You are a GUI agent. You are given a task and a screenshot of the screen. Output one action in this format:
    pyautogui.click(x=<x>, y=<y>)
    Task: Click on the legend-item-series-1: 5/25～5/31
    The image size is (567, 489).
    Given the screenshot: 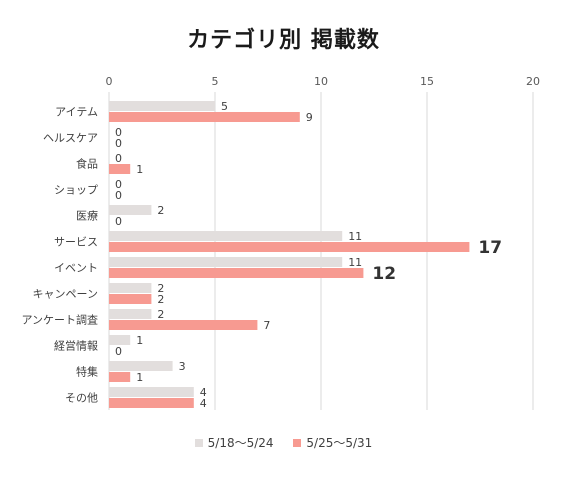 What is the action you would take?
    pyautogui.click(x=332, y=442)
    